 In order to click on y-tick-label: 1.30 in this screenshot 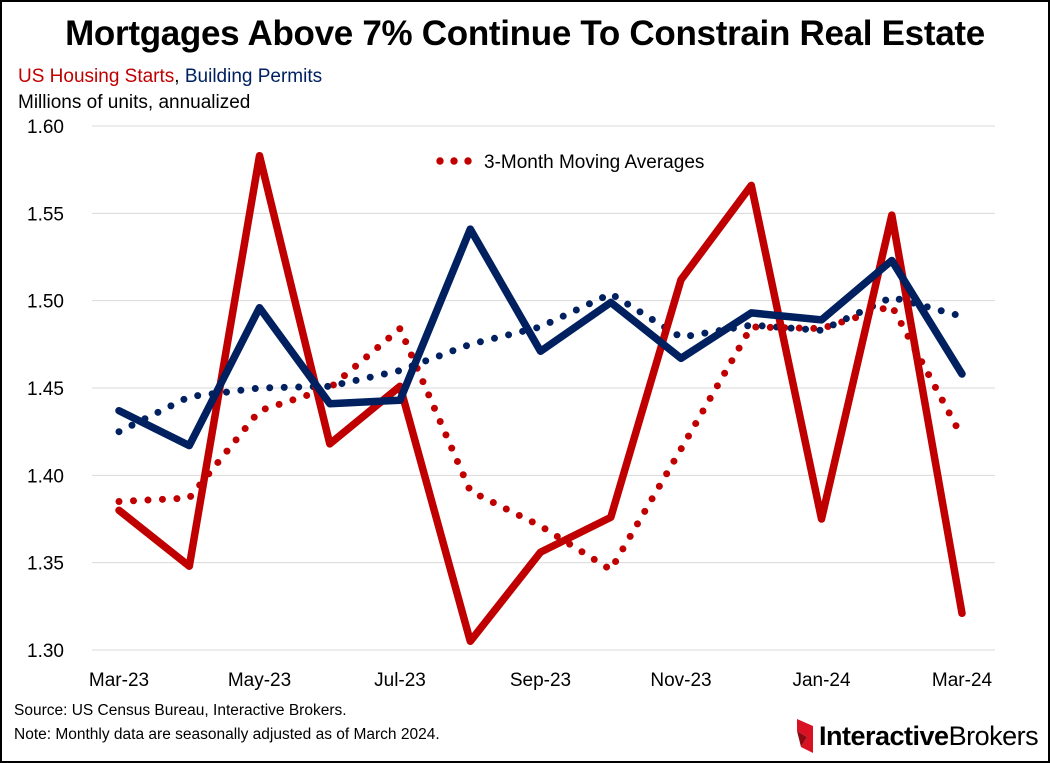, I will do `click(45, 651)`.